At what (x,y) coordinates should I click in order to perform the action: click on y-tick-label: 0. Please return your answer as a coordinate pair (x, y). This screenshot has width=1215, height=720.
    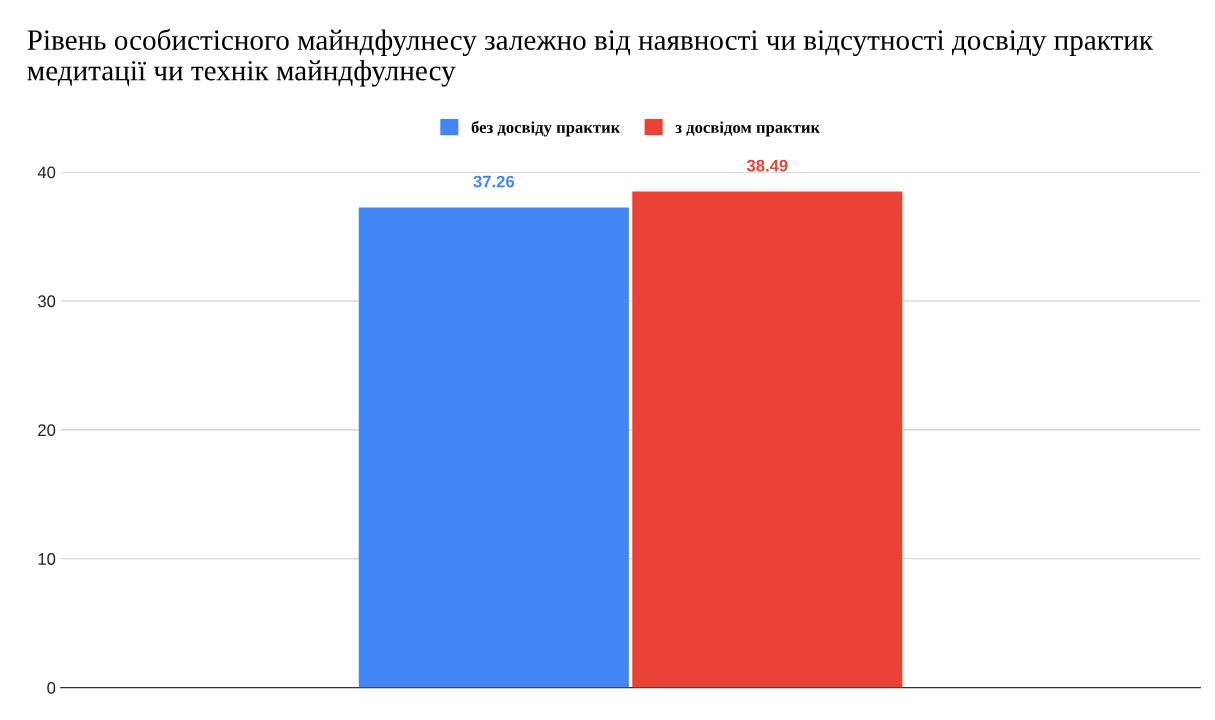
    Looking at the image, I should click on (51, 688).